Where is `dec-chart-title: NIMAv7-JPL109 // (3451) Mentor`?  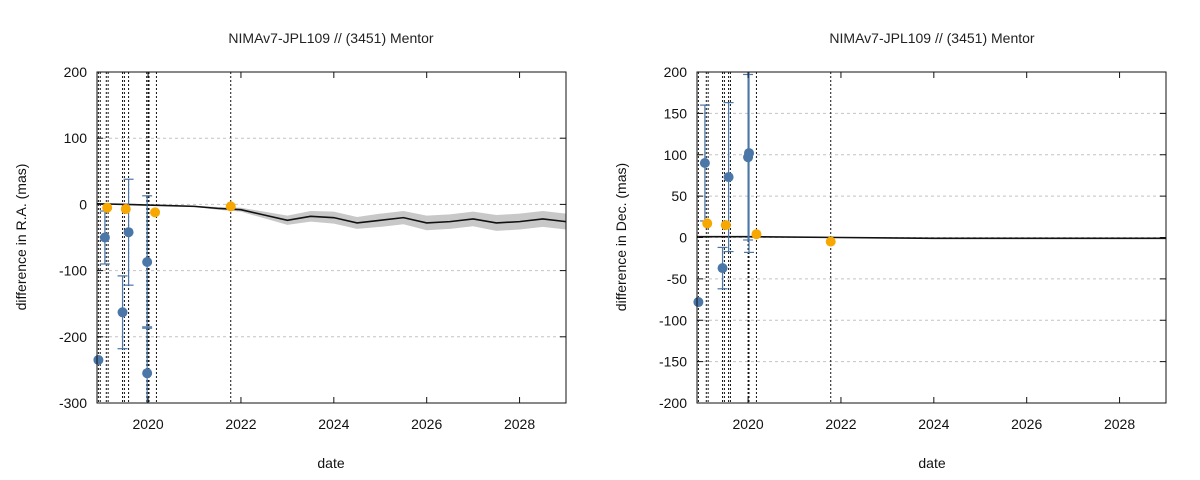 dec-chart-title: NIMAv7-JPL109 // (3451) Mentor is located at coordinates (932, 38).